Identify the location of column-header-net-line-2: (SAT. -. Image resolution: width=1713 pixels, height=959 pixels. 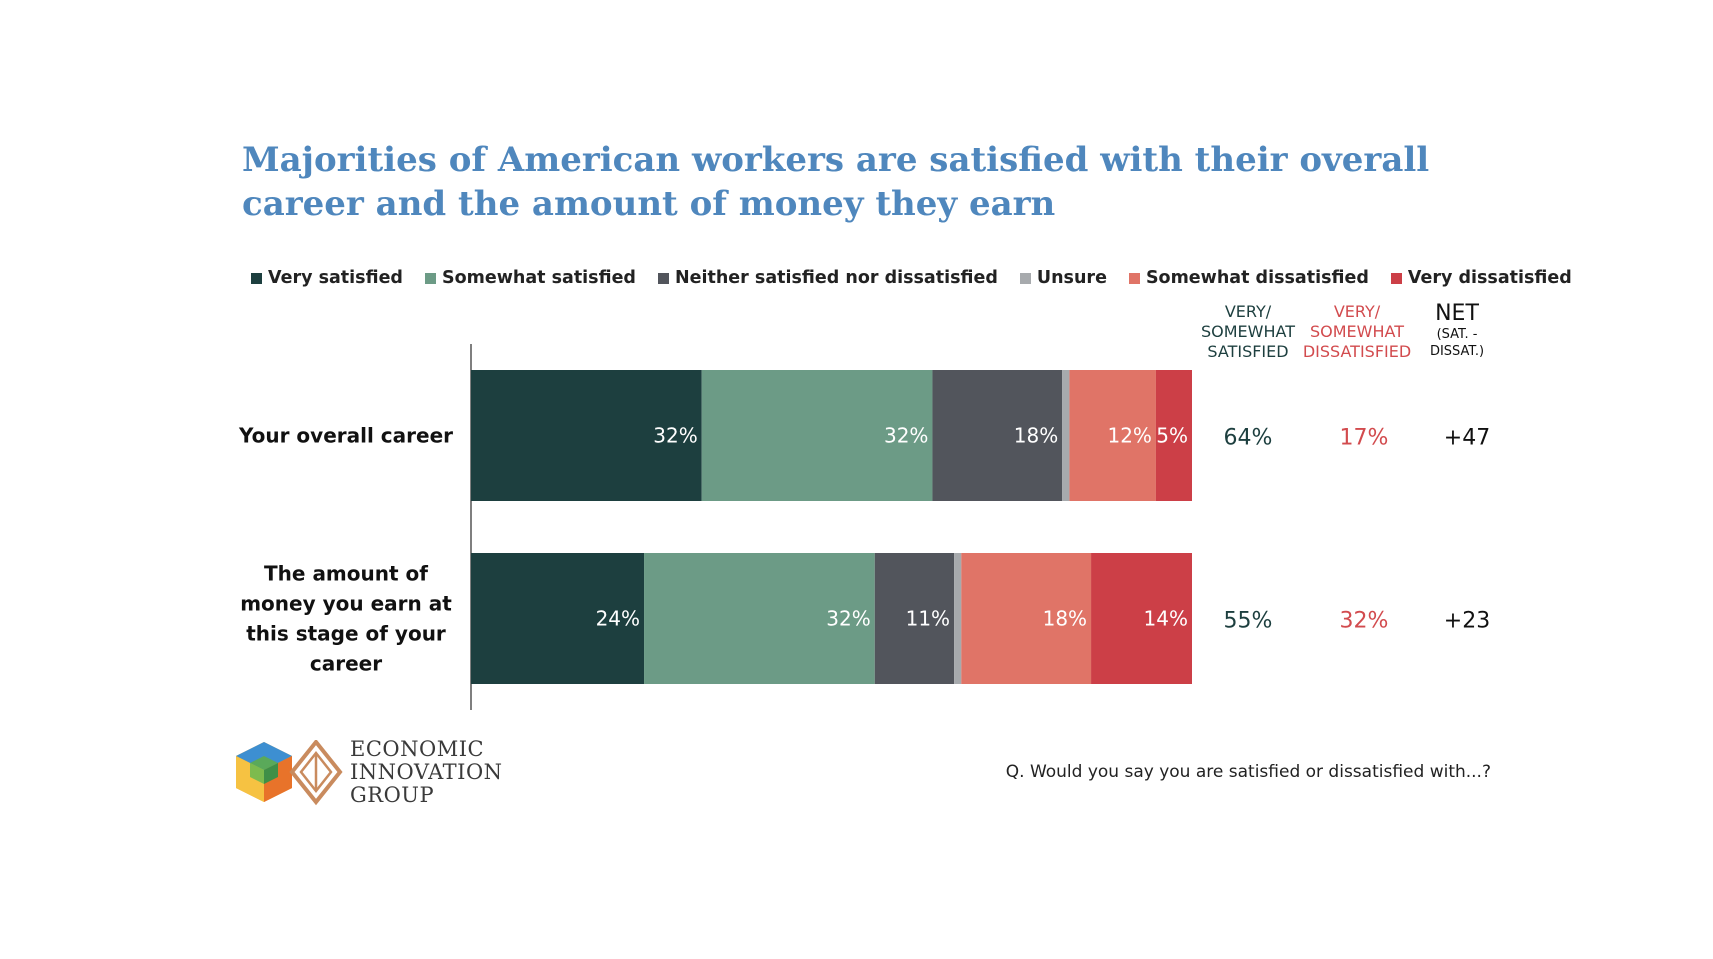
(1457, 334).